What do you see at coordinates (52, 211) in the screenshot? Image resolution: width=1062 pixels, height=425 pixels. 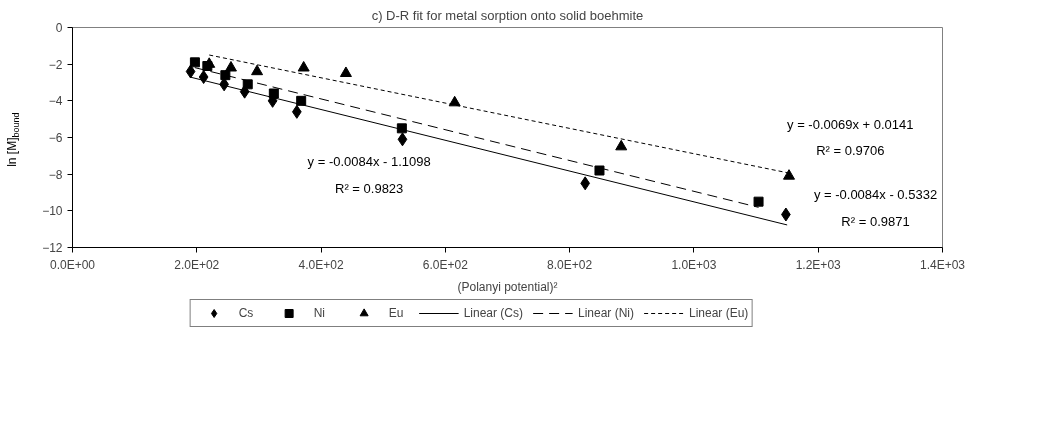 I see `y-tick-label: −10` at bounding box center [52, 211].